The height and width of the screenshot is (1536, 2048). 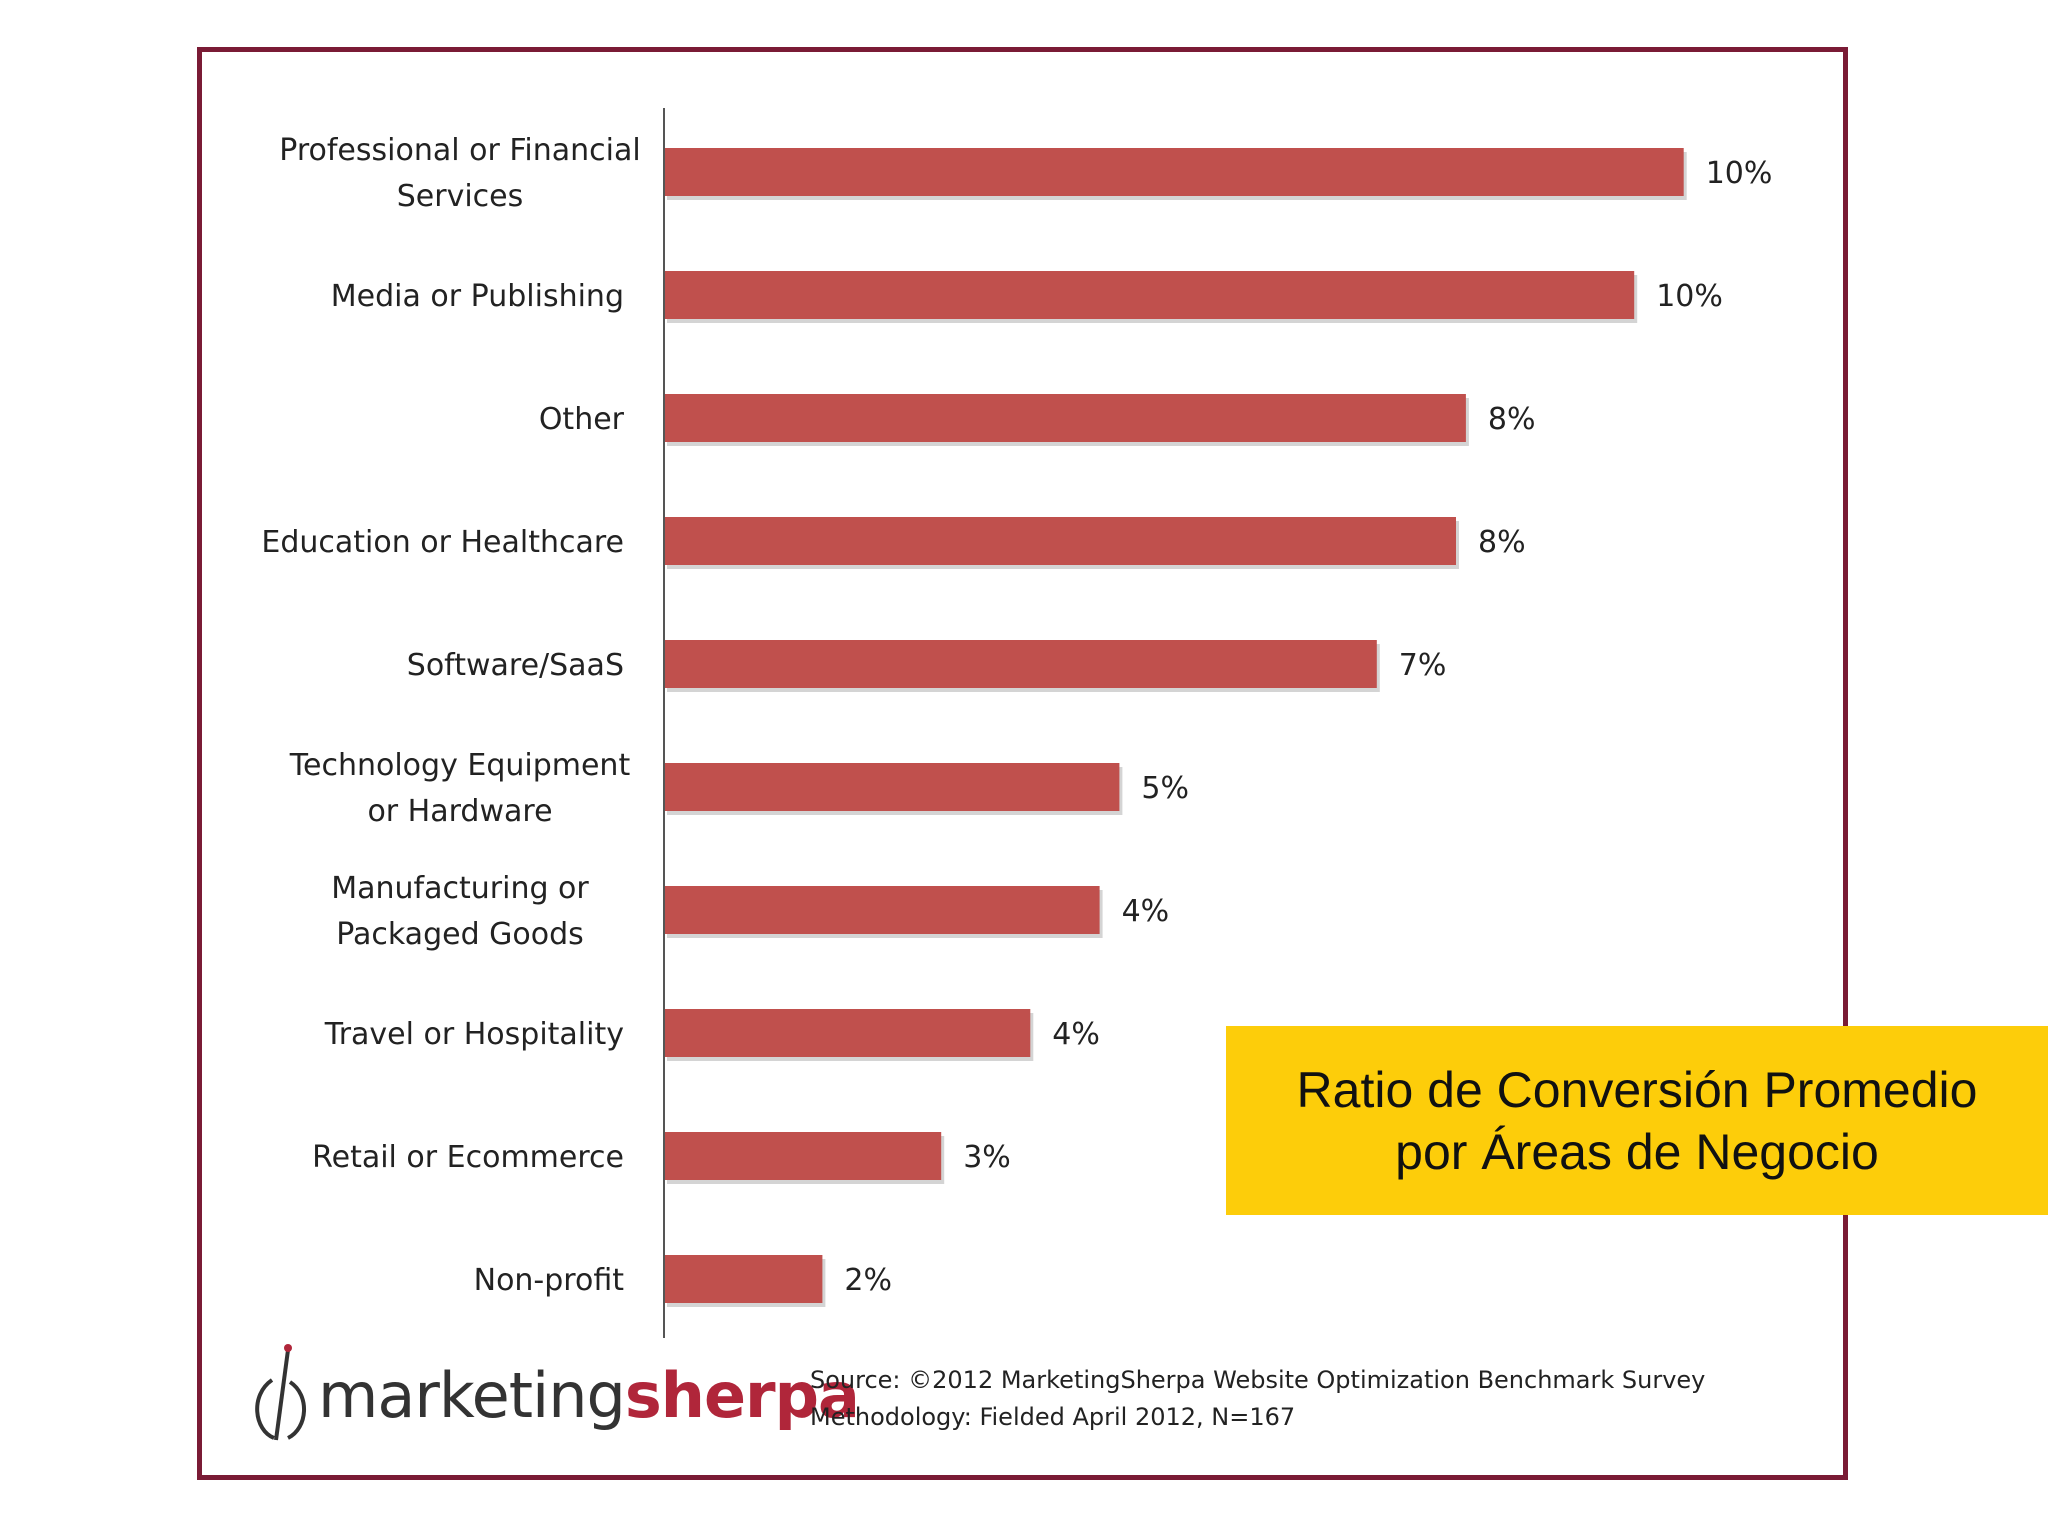 I want to click on category-label: Retail or Ecommerce, so click(x=468, y=1157).